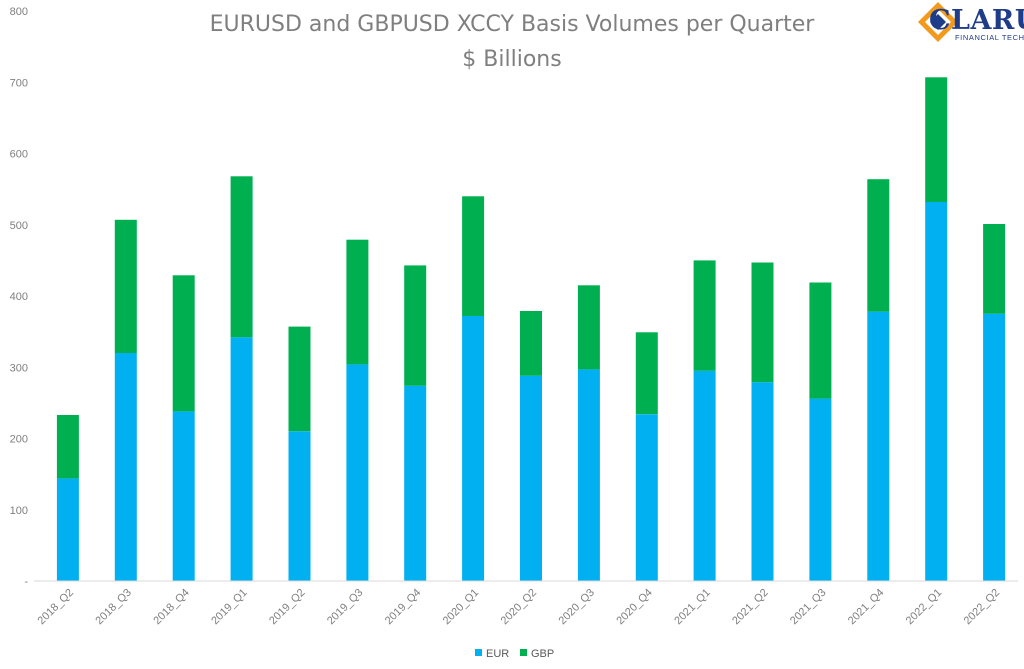 Image resolution: width=1024 pixels, height=669 pixels. What do you see at coordinates (511, 59) in the screenshot?
I see `chart-subtitle: $ Billions` at bounding box center [511, 59].